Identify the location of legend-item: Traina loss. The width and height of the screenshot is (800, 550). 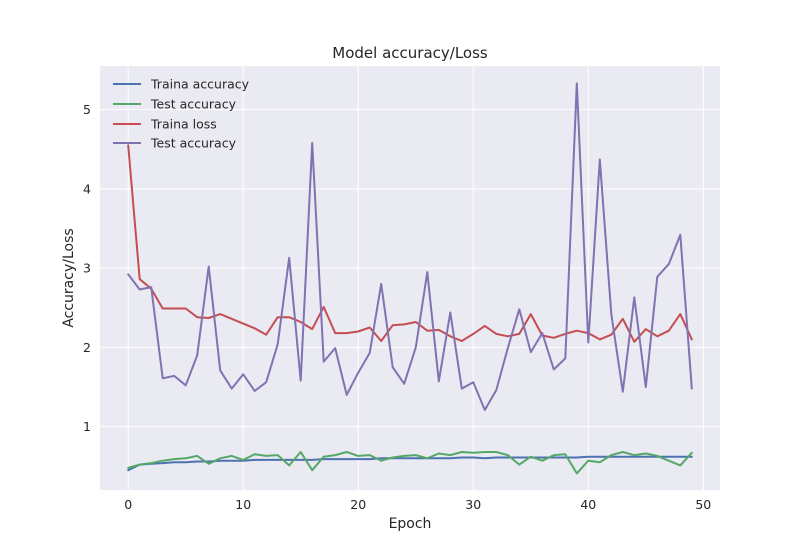
(165, 124).